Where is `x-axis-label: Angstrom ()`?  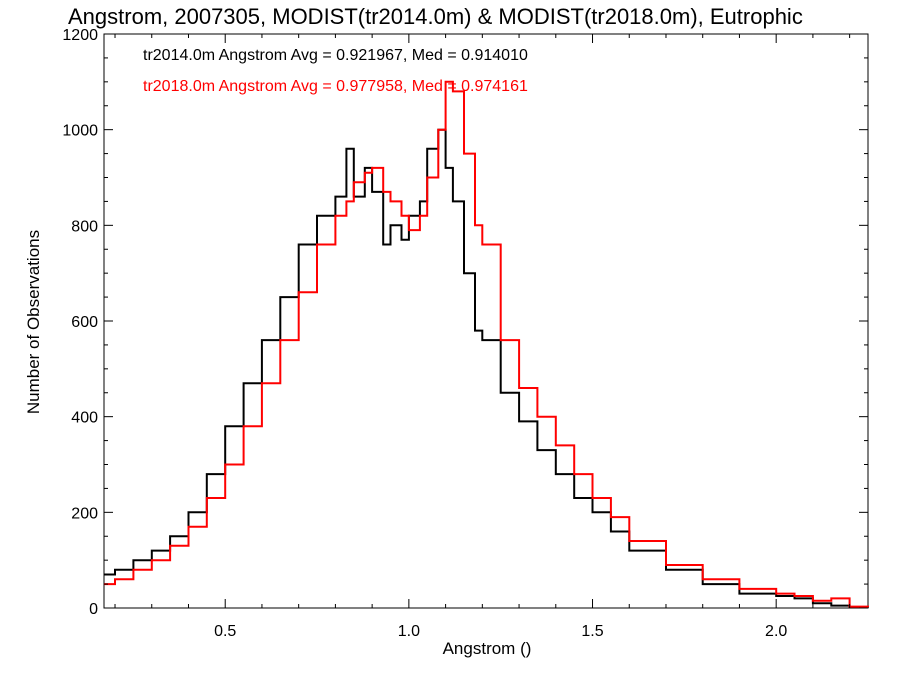 x-axis-label: Angstrom () is located at coordinates (487, 648).